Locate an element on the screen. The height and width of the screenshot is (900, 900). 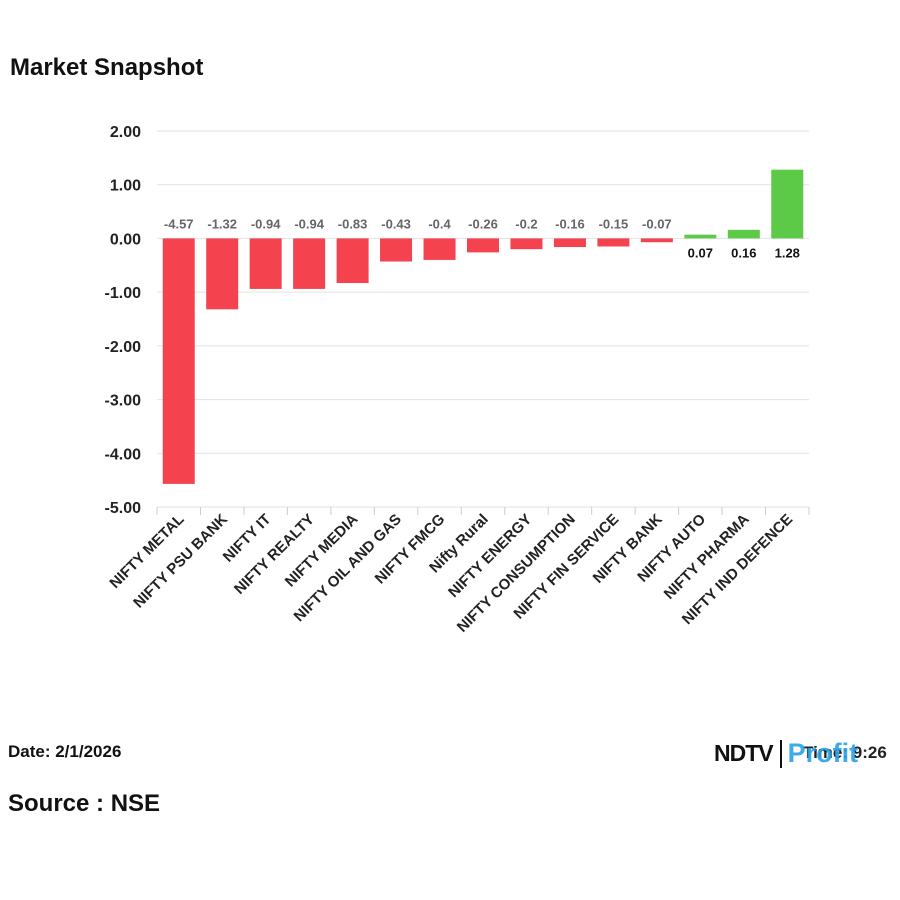
logo-profit-text: Profit is located at coordinates (823, 753).